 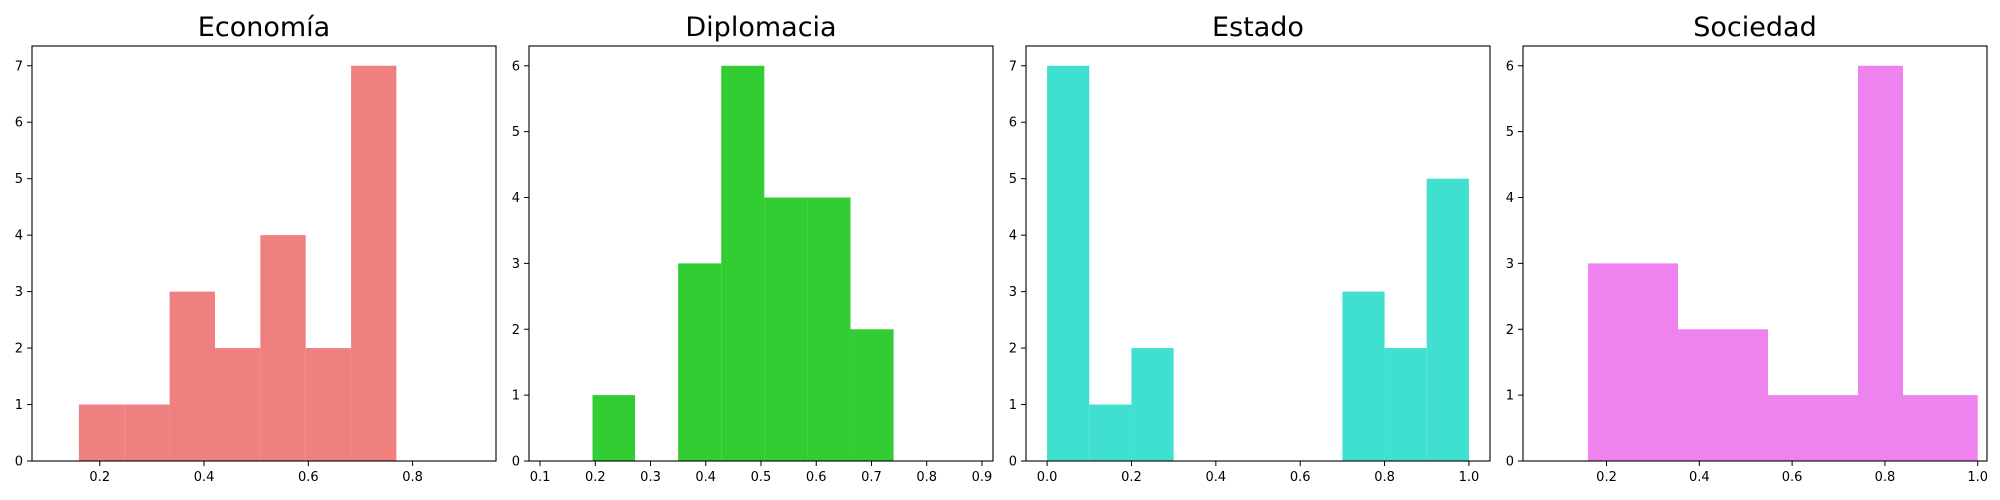 I want to click on x-tick-label: 0.3, so click(x=650, y=477).